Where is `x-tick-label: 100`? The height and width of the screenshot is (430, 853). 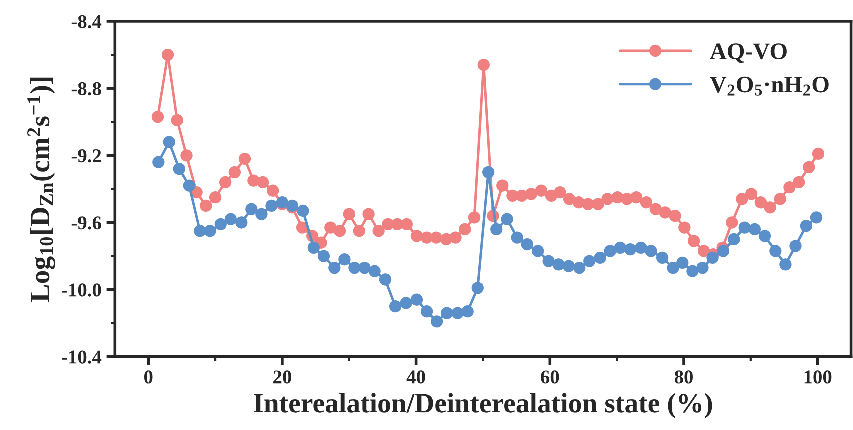
x-tick-label: 100 is located at coordinates (818, 377).